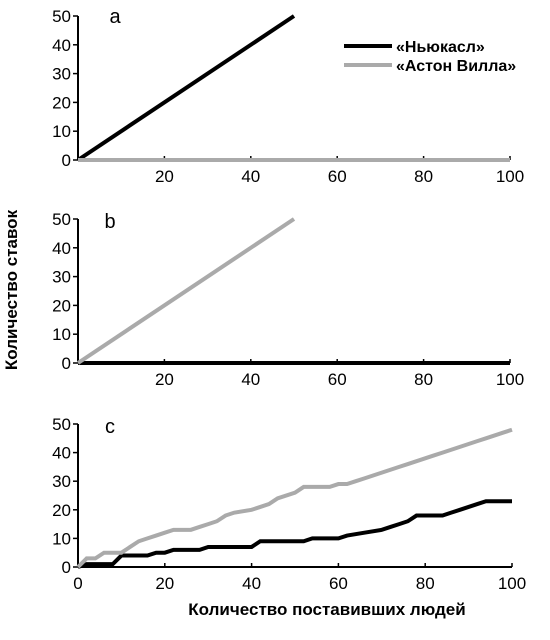 The image size is (550, 640). Describe the element at coordinates (11, 289) in the screenshot. I see `y-axis-title: Количество ставок` at that location.